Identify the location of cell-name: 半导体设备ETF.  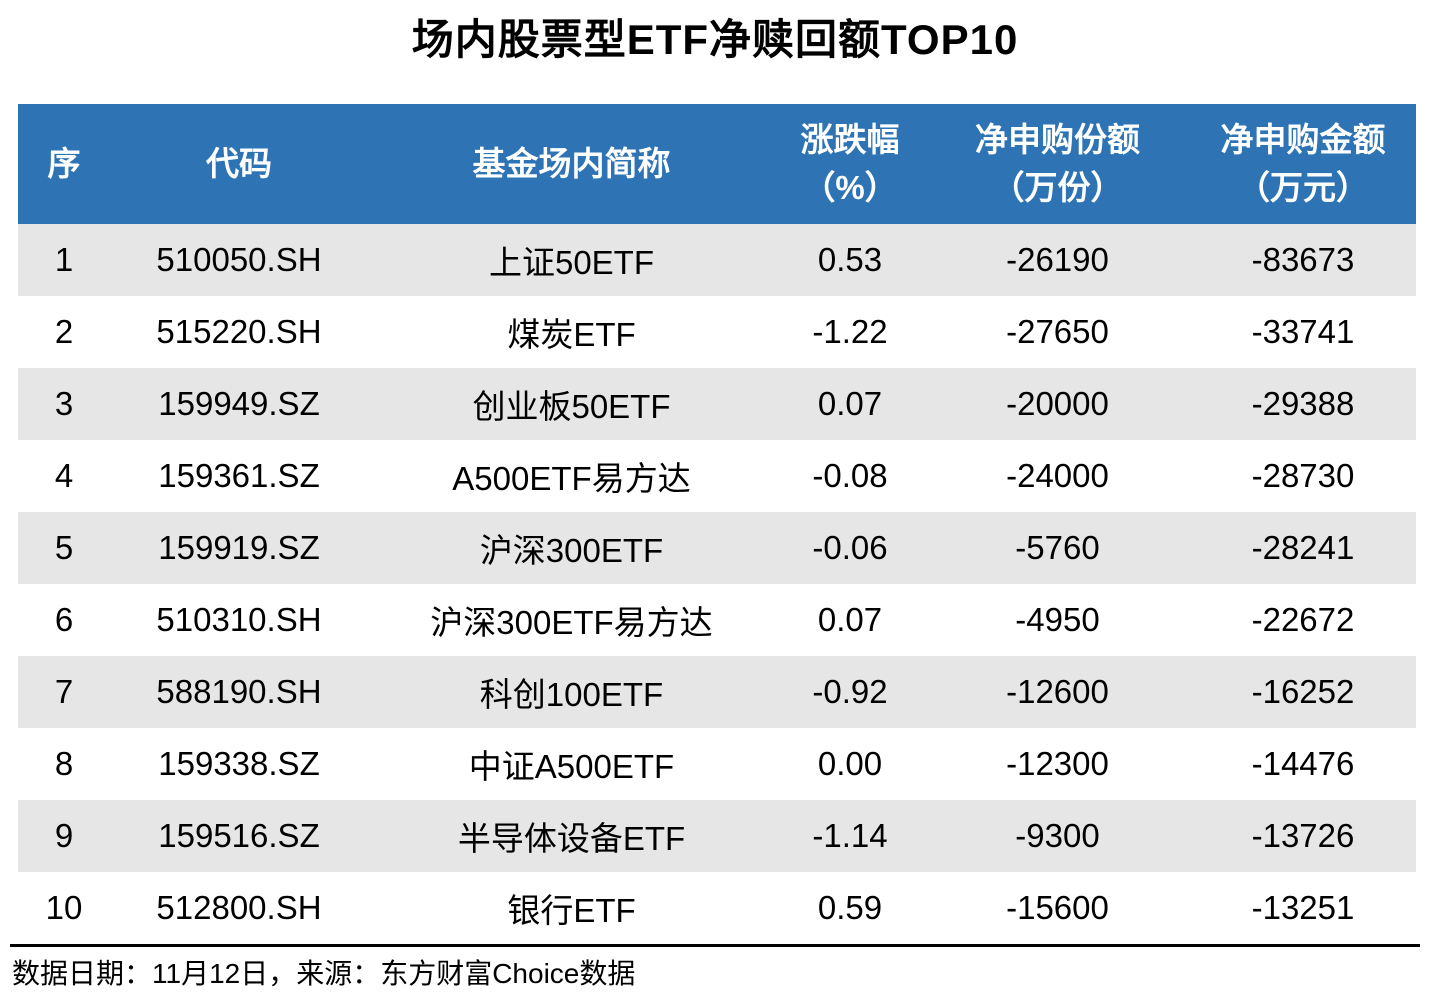
(571, 839).